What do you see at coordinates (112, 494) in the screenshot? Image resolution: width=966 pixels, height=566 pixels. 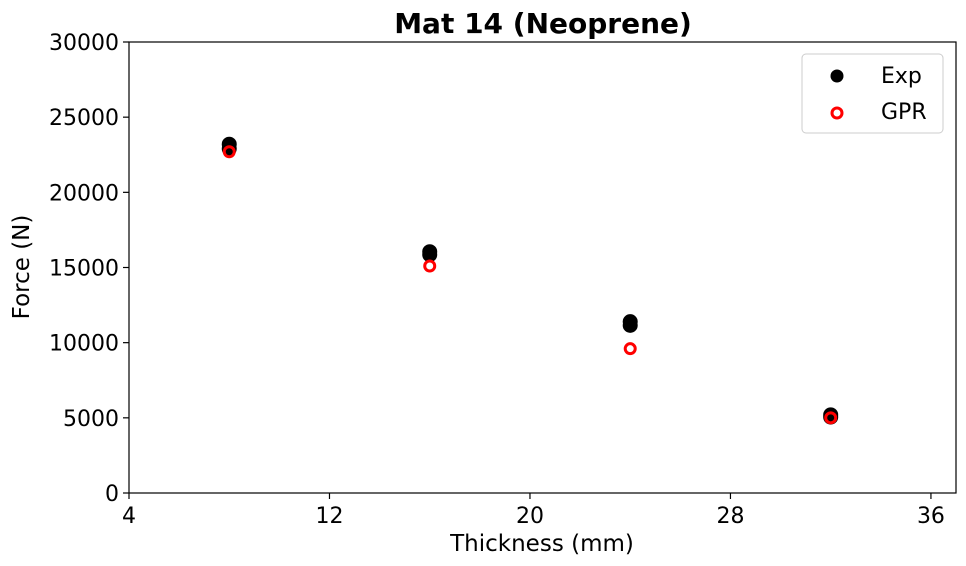 I see `y-tick-label: 0` at bounding box center [112, 494].